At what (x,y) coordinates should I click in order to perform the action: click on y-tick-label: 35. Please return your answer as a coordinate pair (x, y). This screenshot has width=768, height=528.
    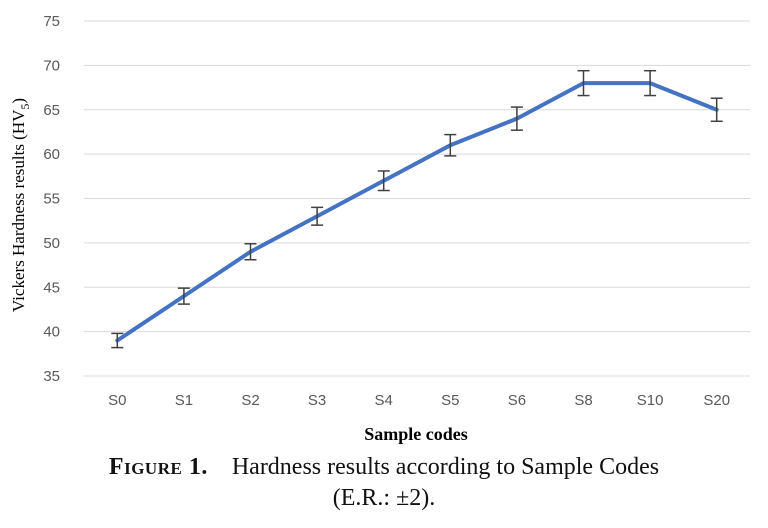
    Looking at the image, I should click on (51, 376).